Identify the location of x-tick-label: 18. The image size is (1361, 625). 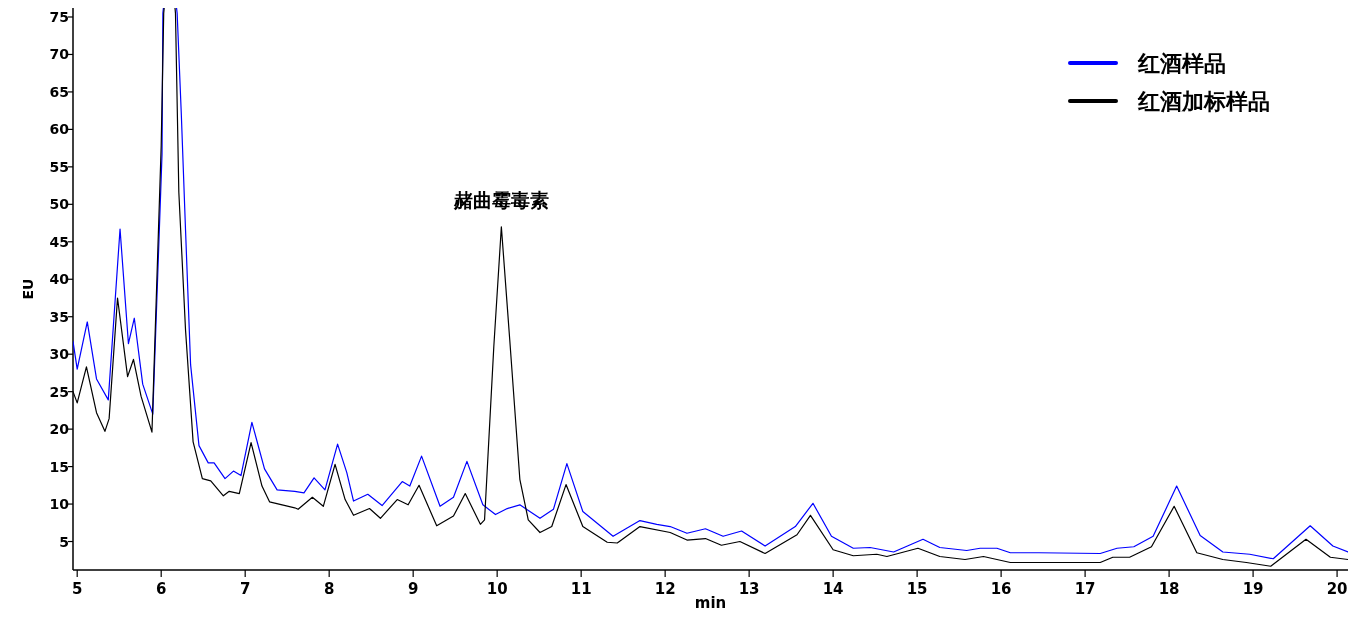
(1169, 589).